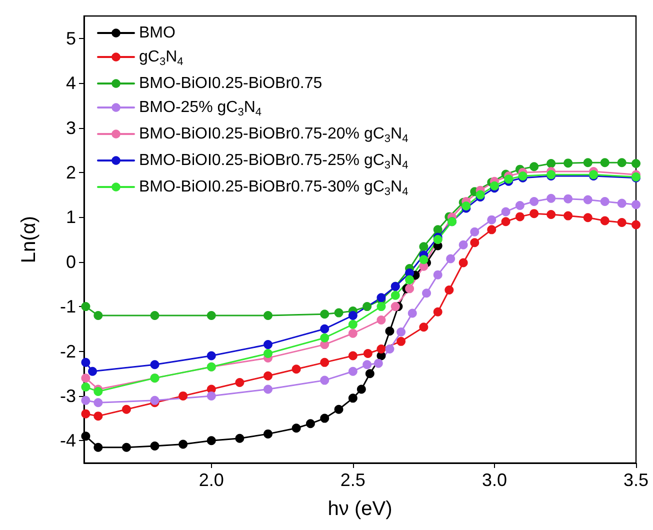 The height and width of the screenshot is (530, 653). What do you see at coordinates (68, 440) in the screenshot?
I see `y-tick-label: -4` at bounding box center [68, 440].